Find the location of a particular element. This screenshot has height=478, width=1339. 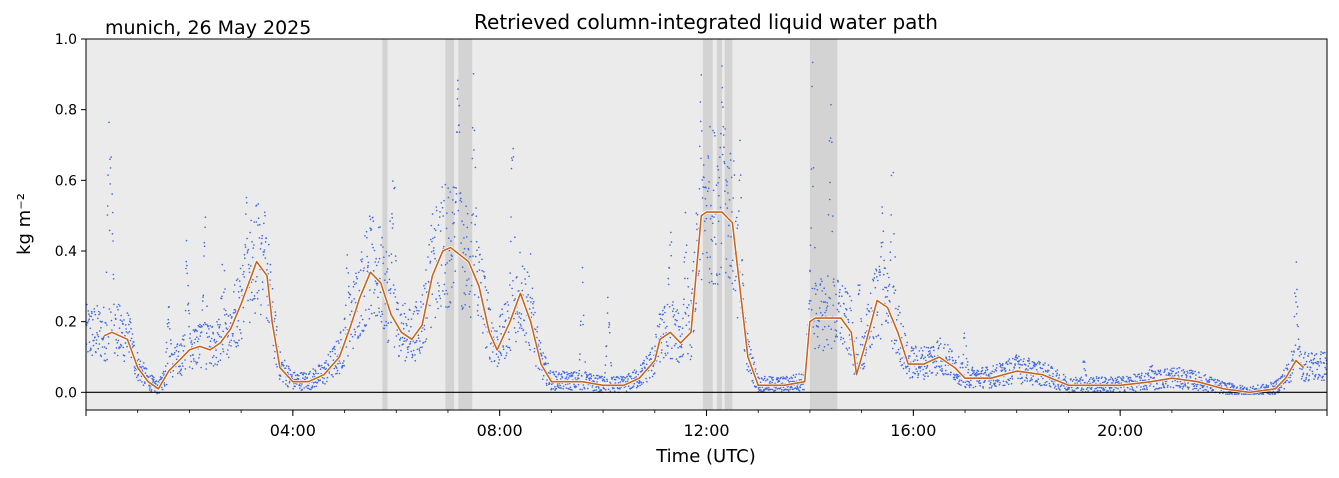

x-tick-label: 16:00 is located at coordinates (913, 430).